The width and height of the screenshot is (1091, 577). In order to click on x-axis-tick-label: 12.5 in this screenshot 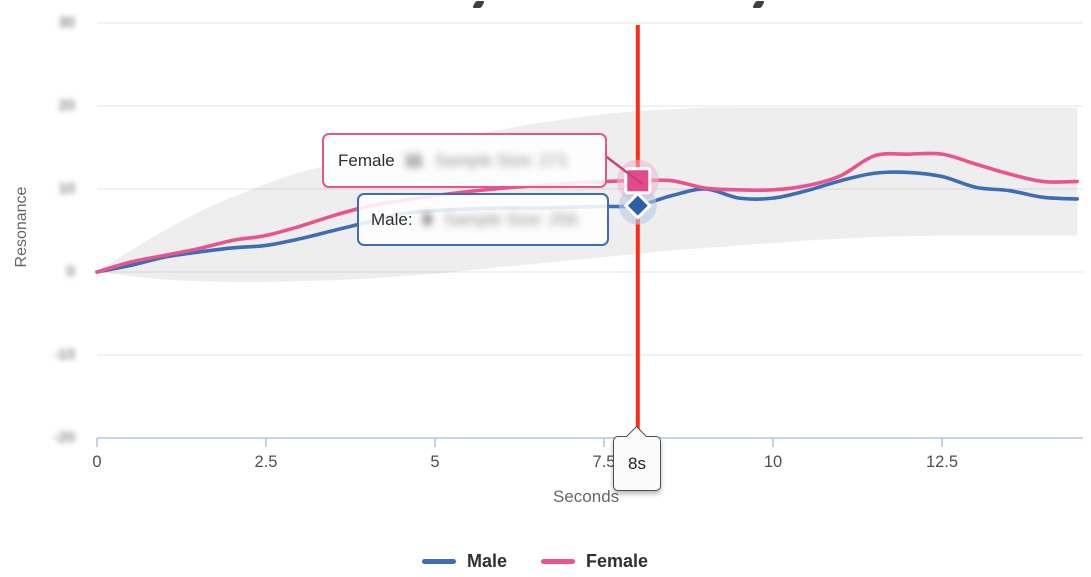, I will do `click(942, 462)`.